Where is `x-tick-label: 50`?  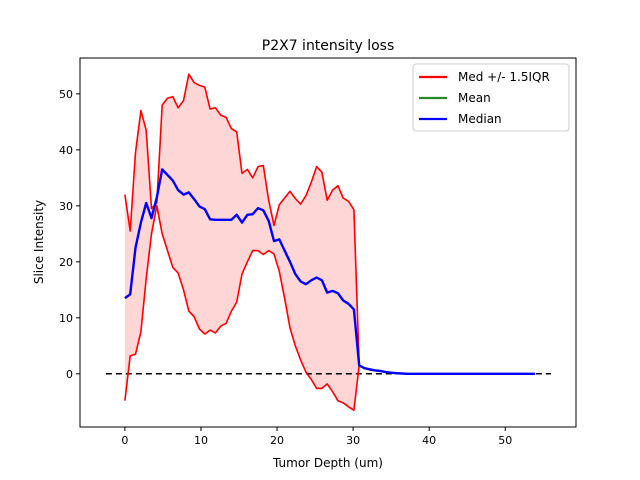 x-tick-label: 50 is located at coordinates (505, 440).